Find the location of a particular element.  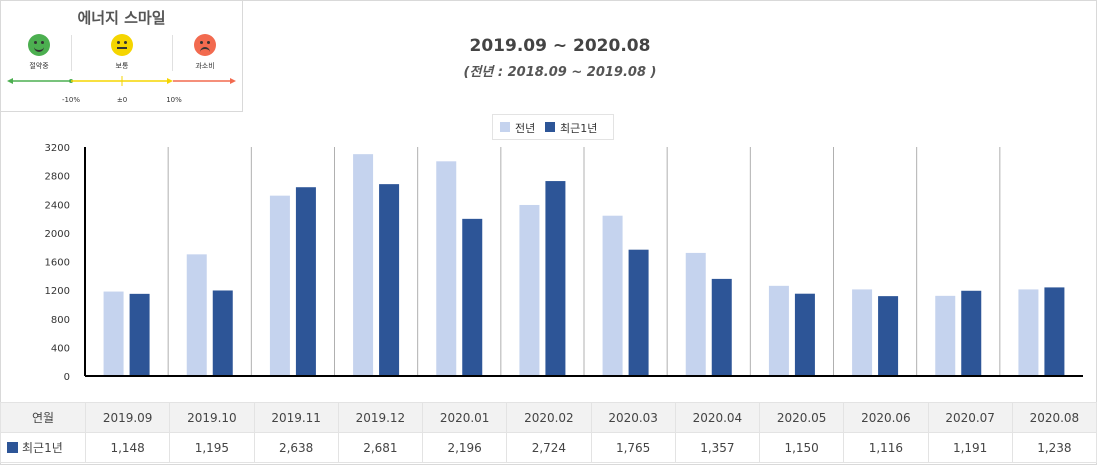

x-tick-label: 2020.06 is located at coordinates (886, 417).